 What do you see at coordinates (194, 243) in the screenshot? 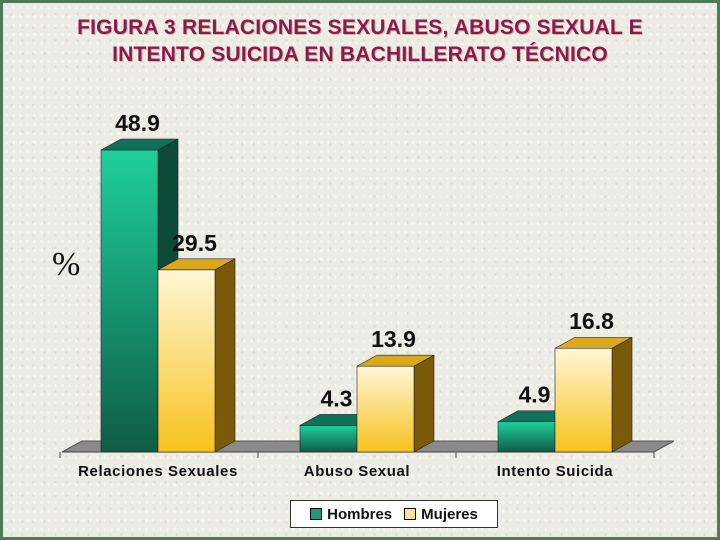
I see `data-label-relaciones-sexuales-mujeres: 29.5` at bounding box center [194, 243].